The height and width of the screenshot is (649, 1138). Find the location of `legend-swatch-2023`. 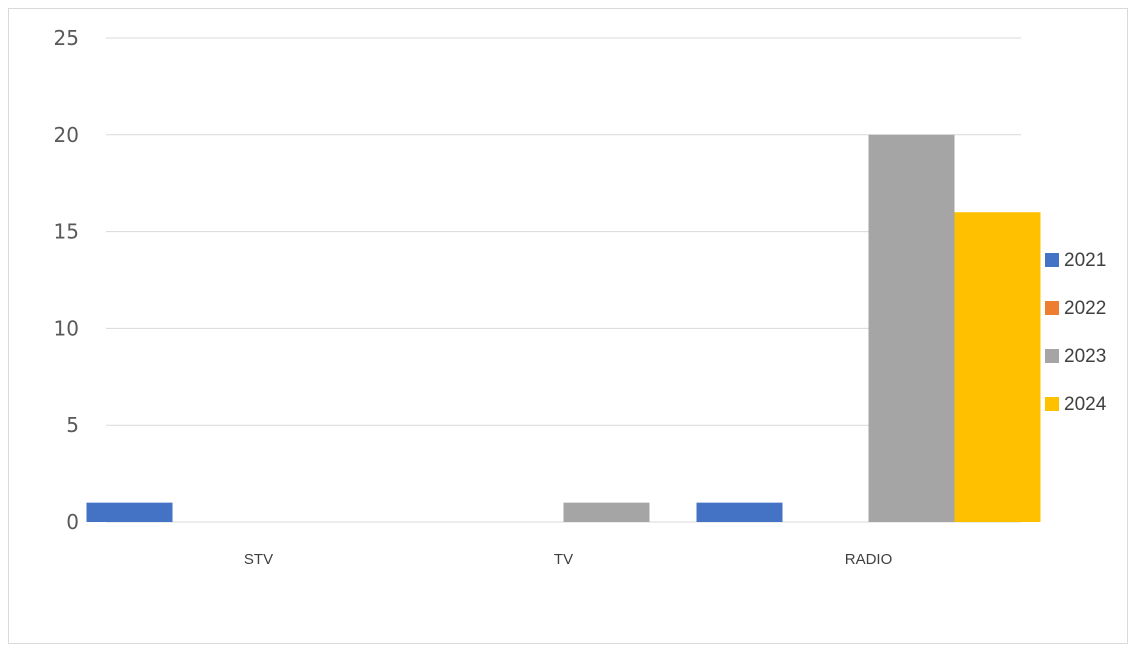

legend-swatch-2023 is located at coordinates (1052, 356).